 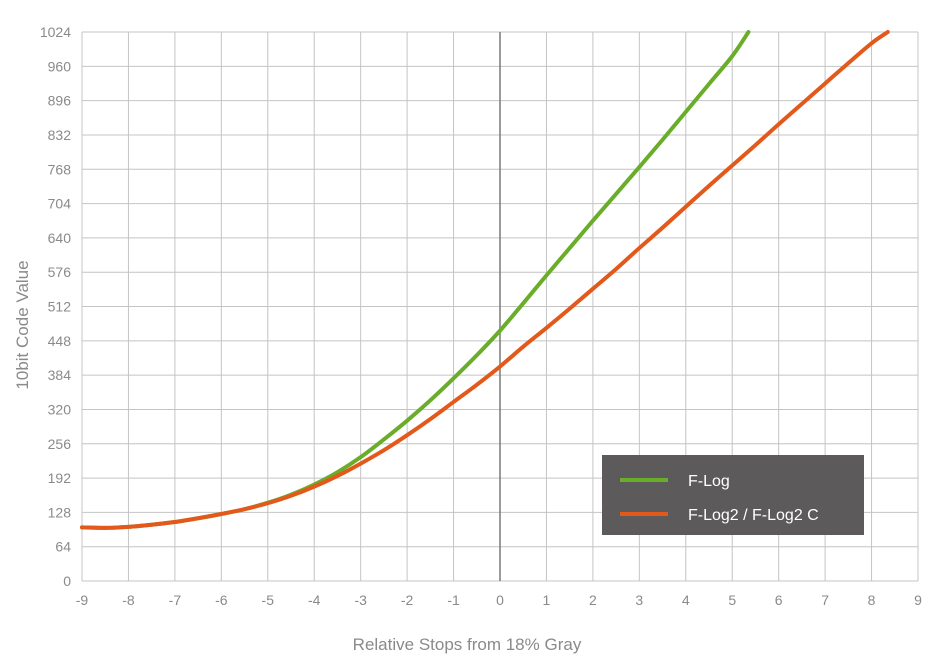 I want to click on x-tick-label: 7, so click(x=825, y=600).